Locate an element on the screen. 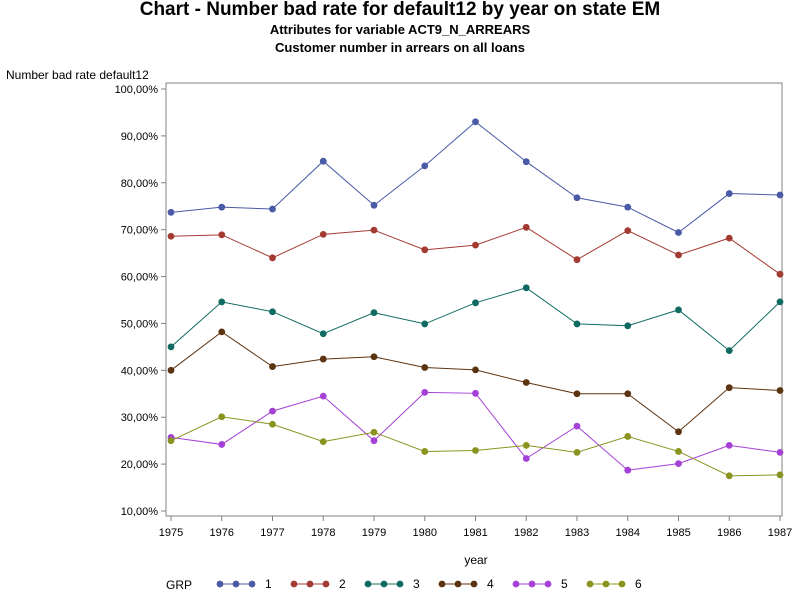 Image resolution: width=800 pixels, height=600 pixels. y-tick-label: 50,00% is located at coordinates (140, 324).